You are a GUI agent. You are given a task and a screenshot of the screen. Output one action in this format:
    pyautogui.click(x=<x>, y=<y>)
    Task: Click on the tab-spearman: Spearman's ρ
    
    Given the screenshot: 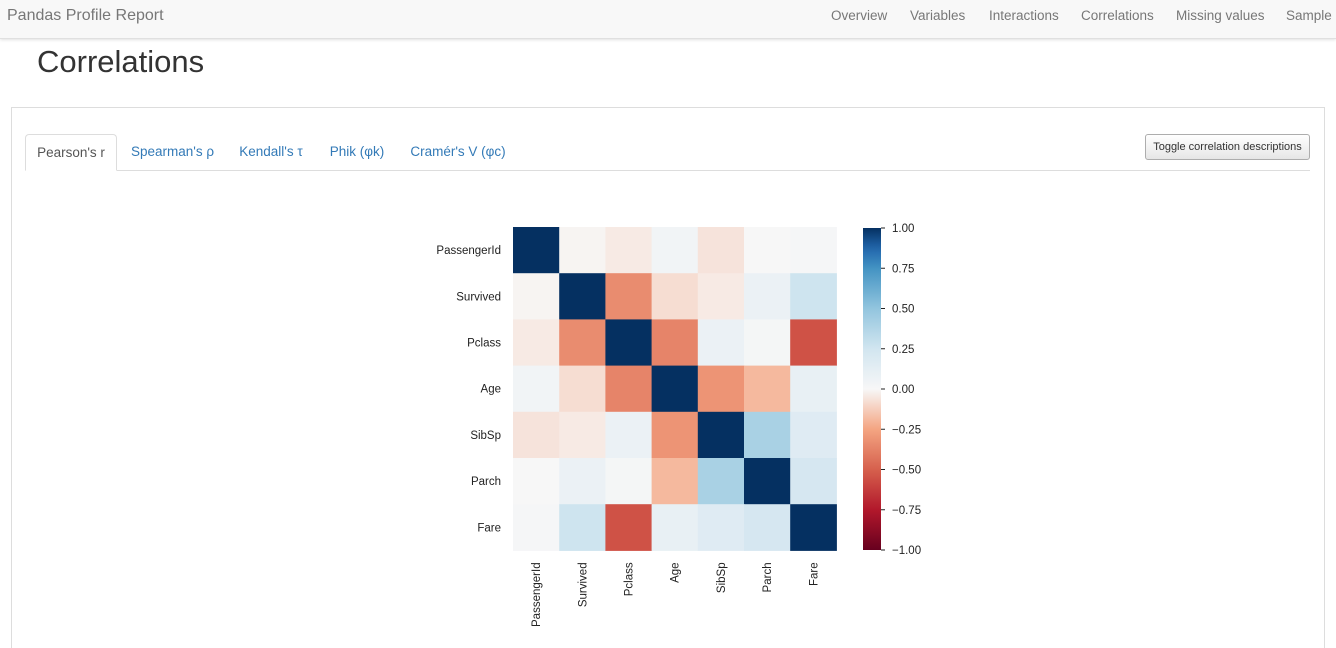 What is the action you would take?
    pyautogui.click(x=172, y=151)
    